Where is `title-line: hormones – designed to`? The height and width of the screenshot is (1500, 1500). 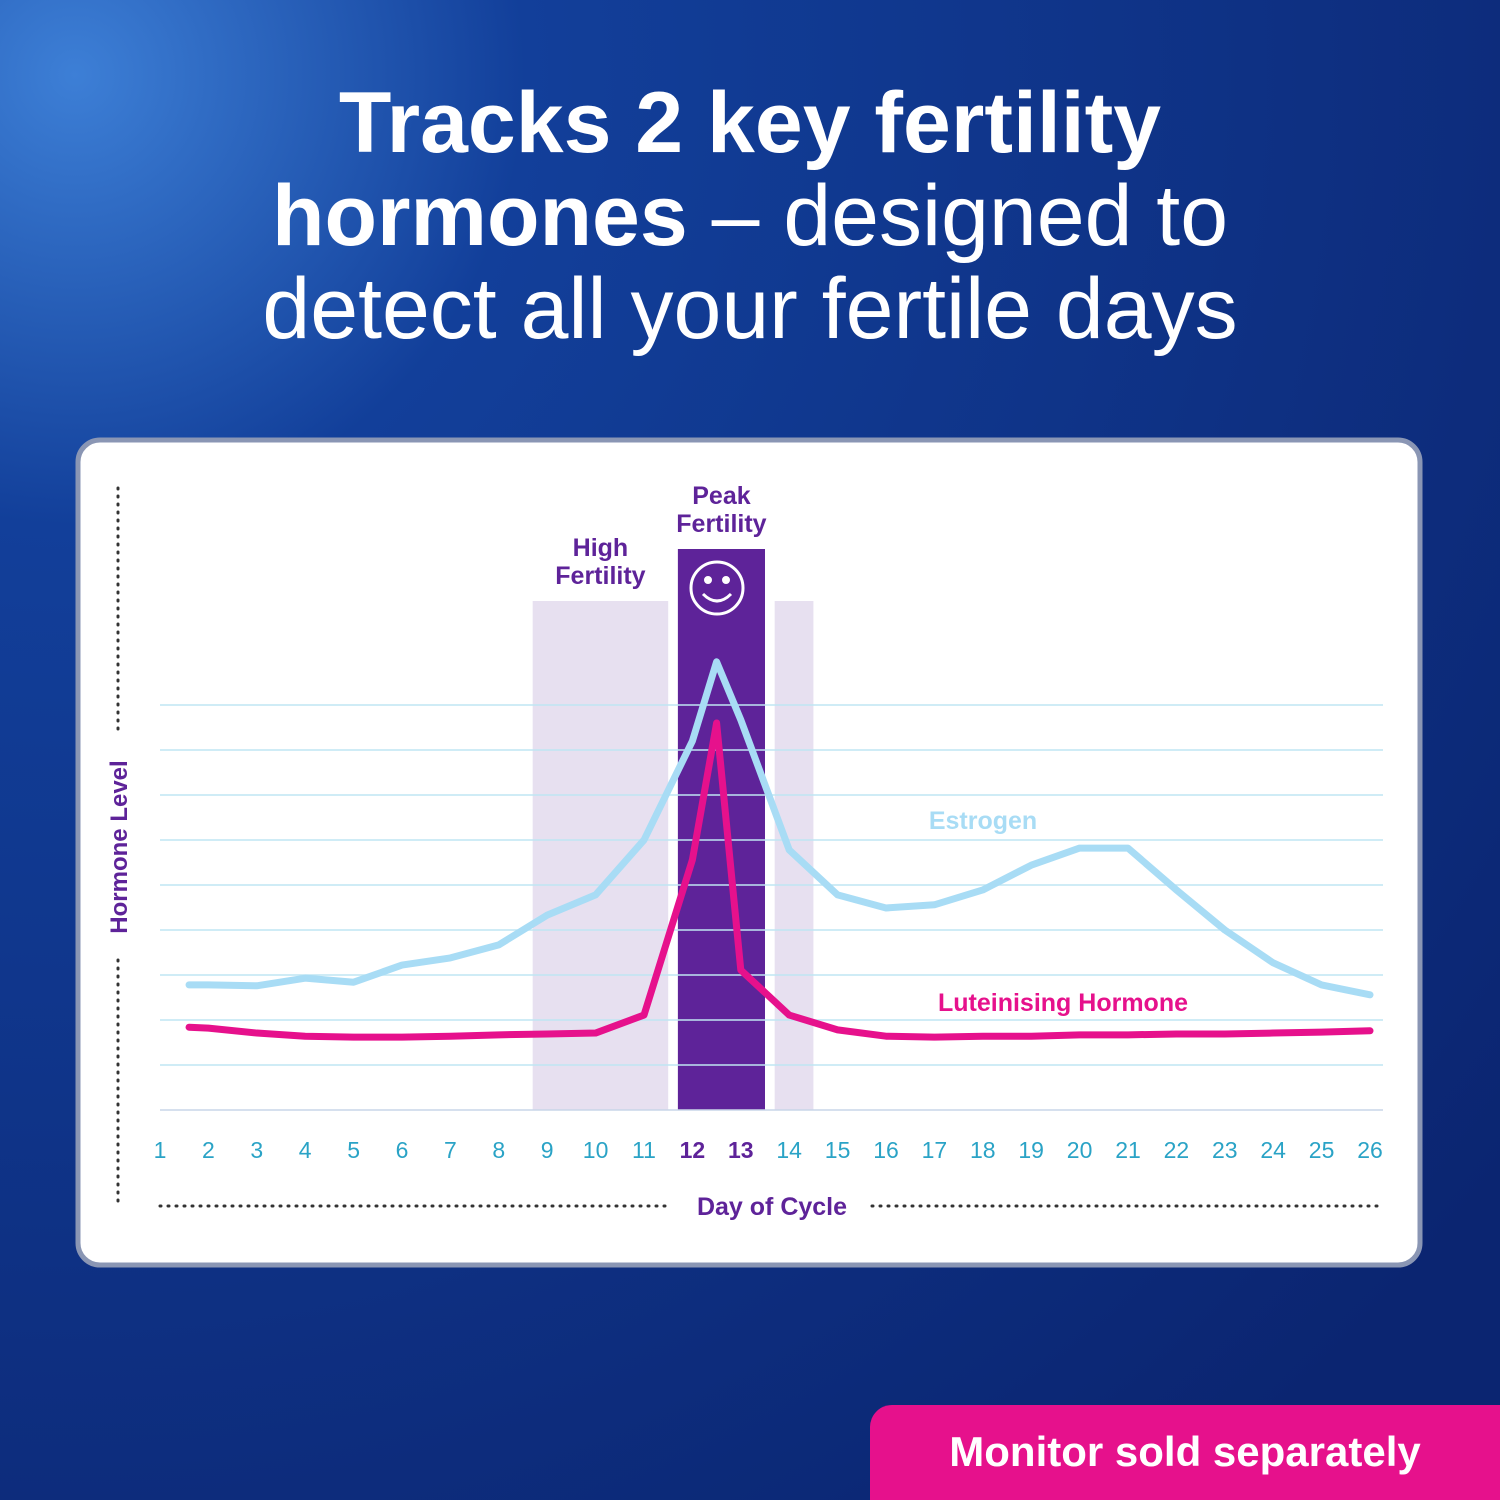
title-line: hormones – designed to is located at coordinates (750, 216).